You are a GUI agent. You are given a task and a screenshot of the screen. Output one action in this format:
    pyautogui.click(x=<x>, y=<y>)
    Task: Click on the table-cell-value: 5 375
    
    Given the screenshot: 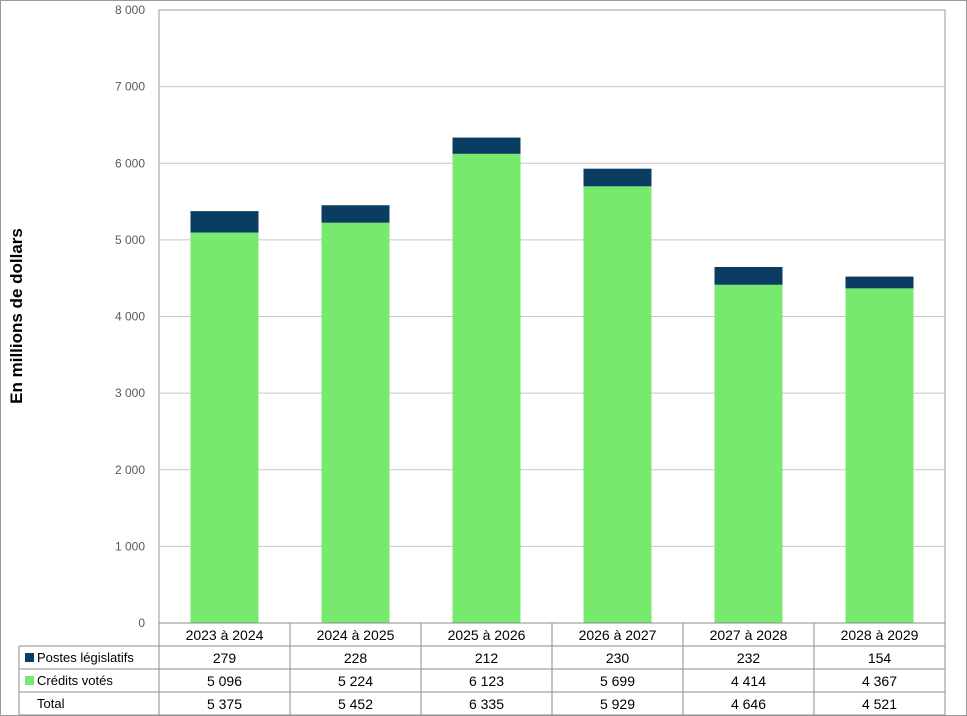 What is the action you would take?
    pyautogui.click(x=224, y=704)
    